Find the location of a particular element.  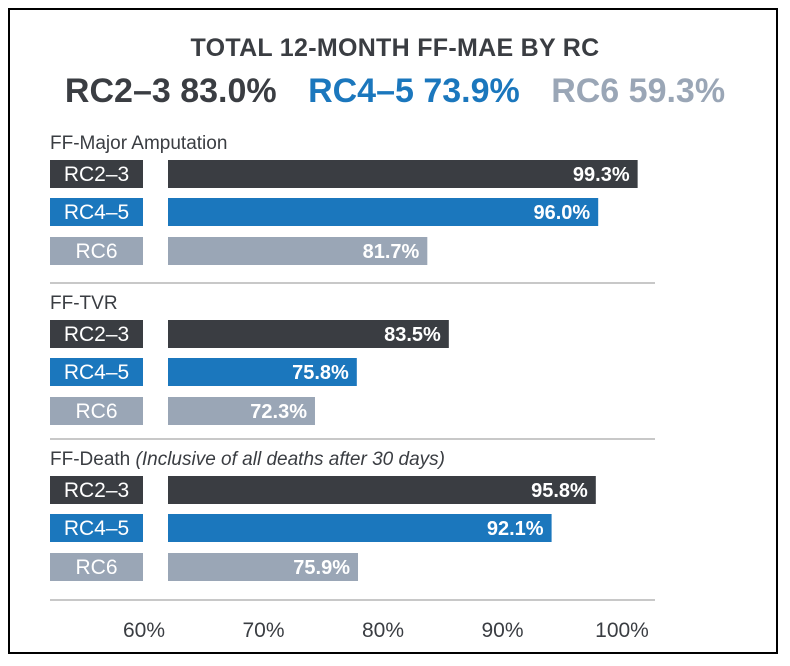

data-label: 72.3% is located at coordinates (278, 412).